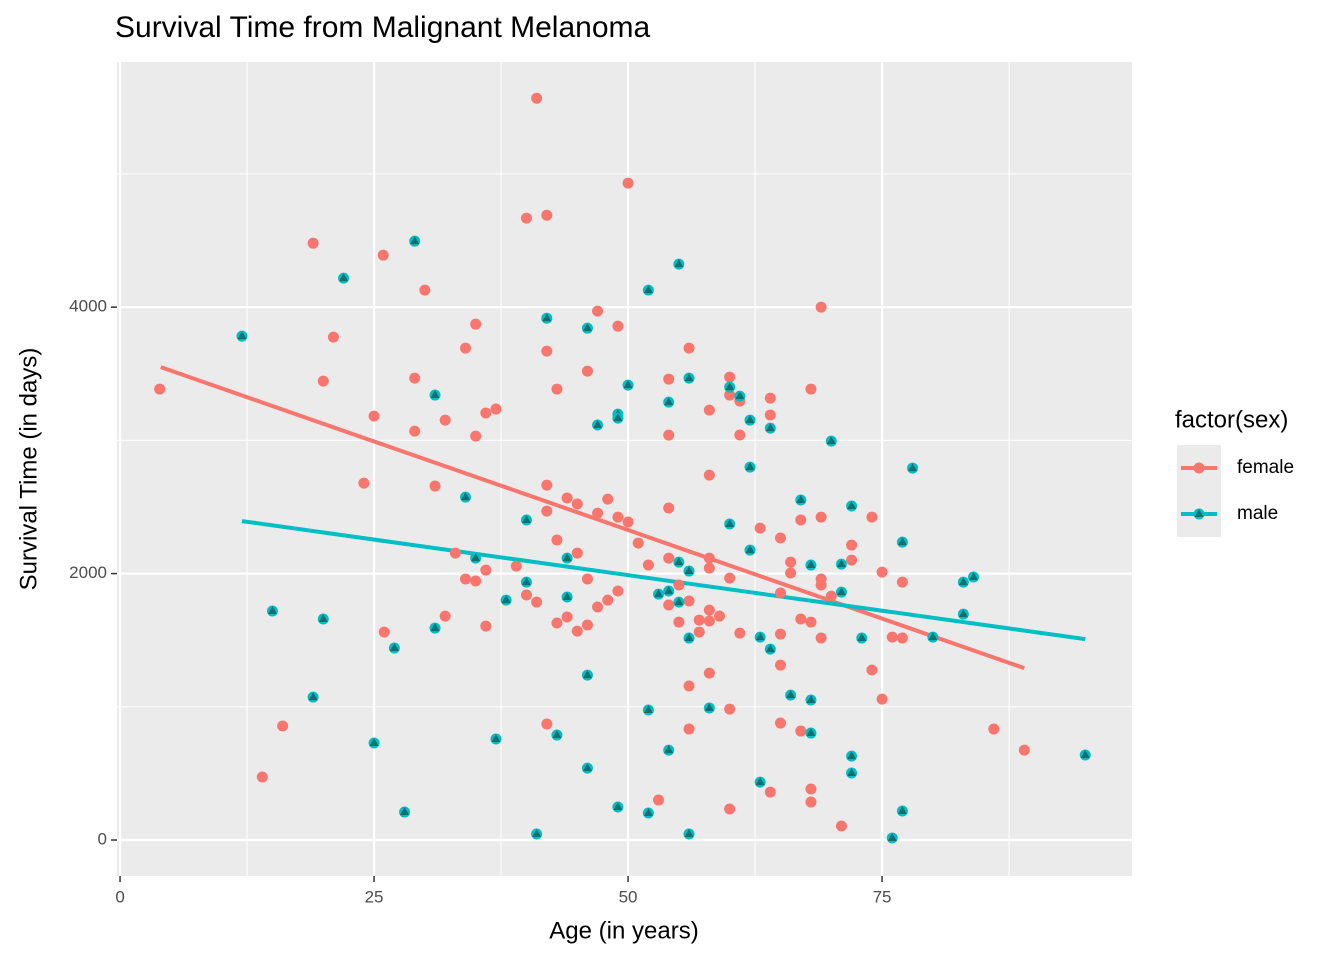 This screenshot has width=1344, height=960. Describe the element at coordinates (119, 896) in the screenshot. I see `x-tick-label: 0` at that location.